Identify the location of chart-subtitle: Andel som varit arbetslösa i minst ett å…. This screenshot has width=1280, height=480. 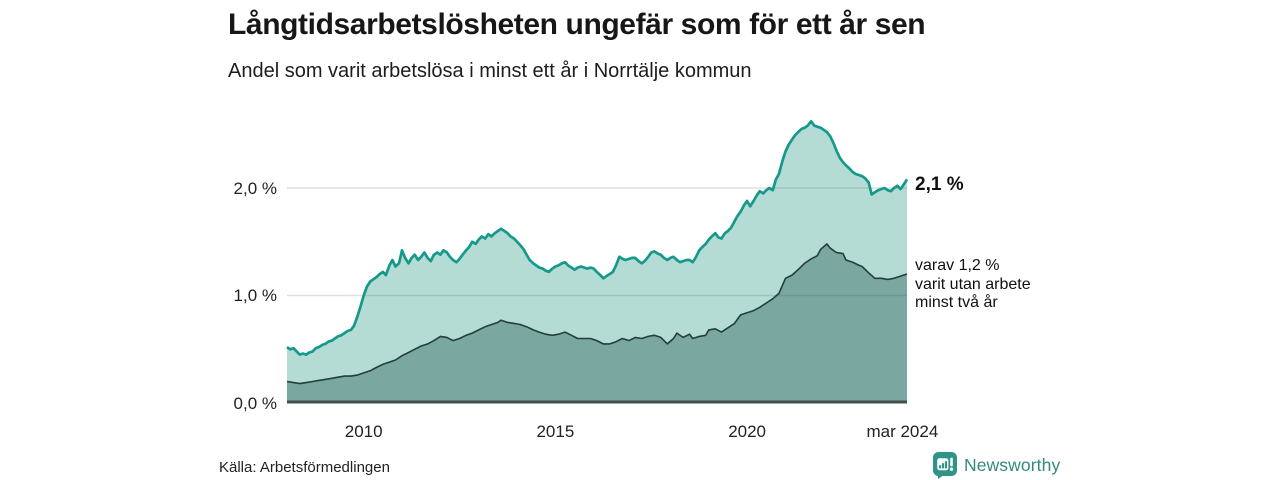
(490, 71).